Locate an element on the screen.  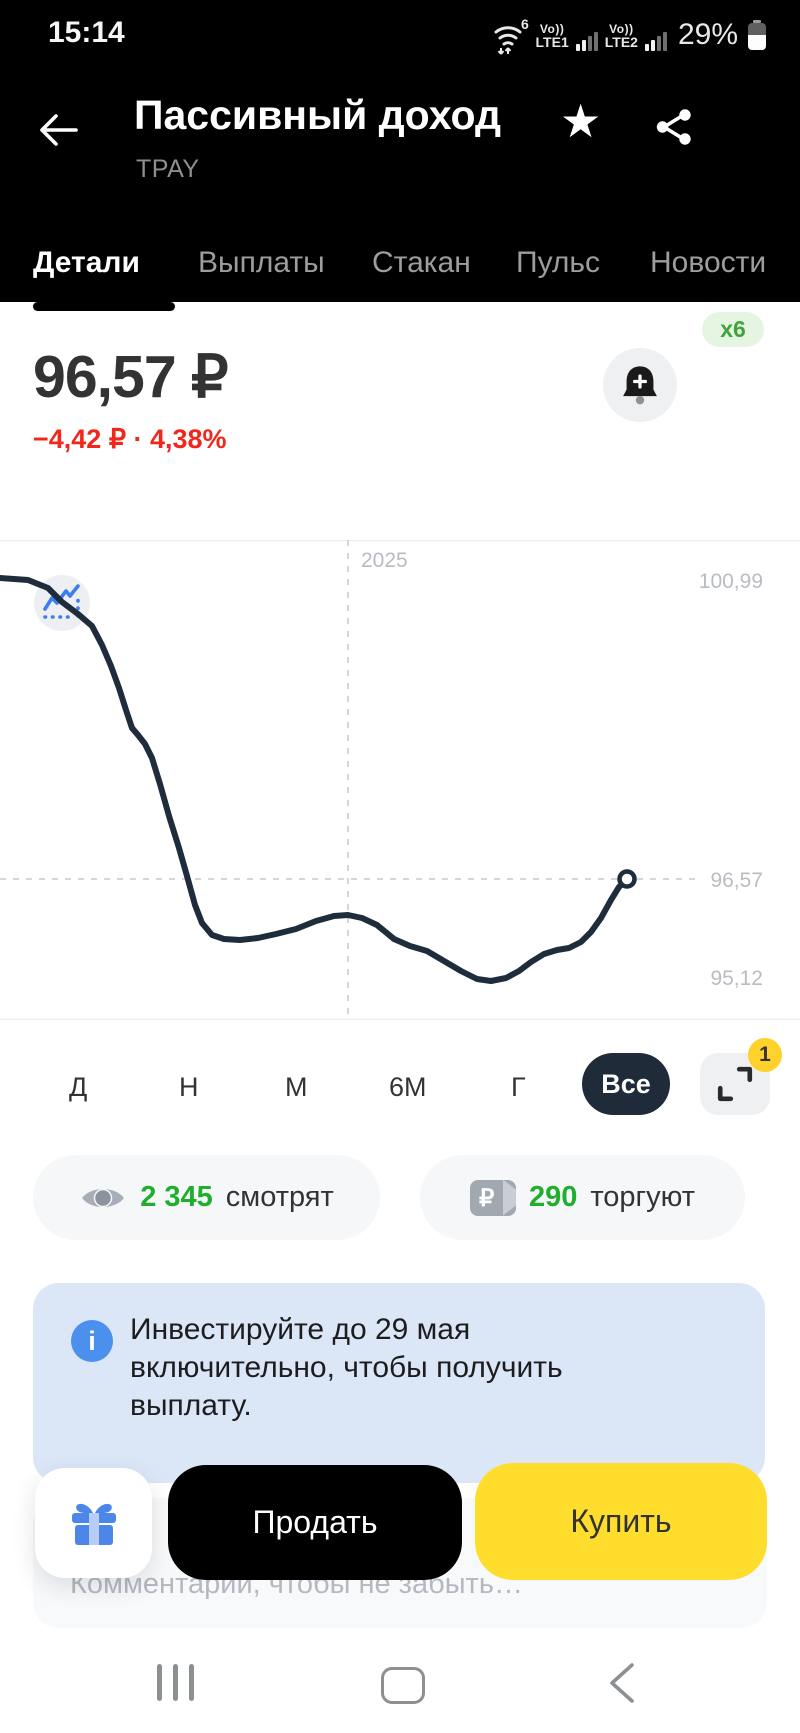
tab-orderbook: Стакан is located at coordinates (421, 262).